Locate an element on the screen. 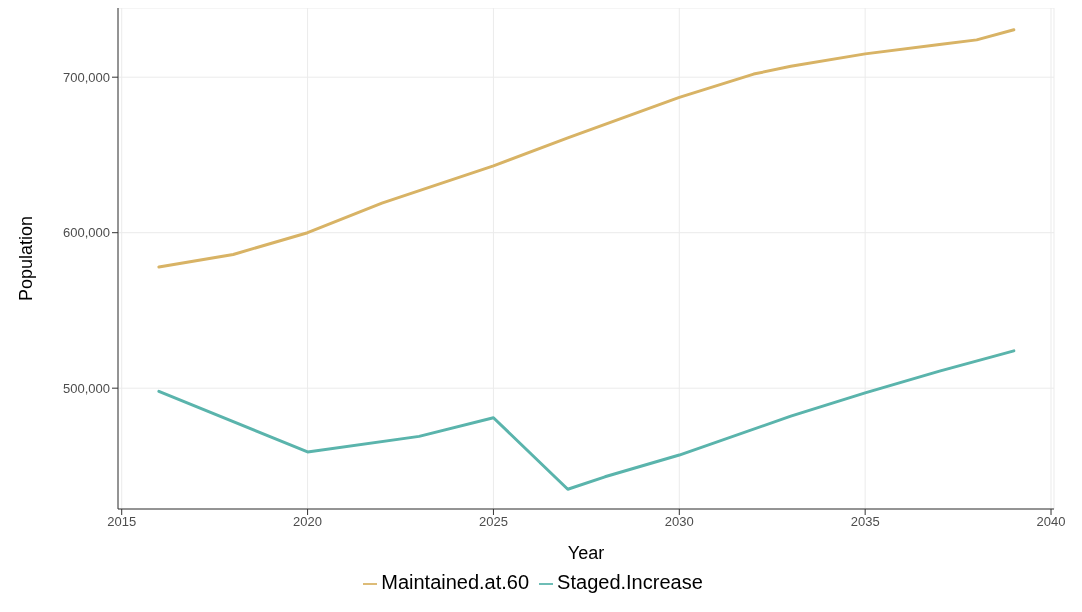  x-tick-label: 2020 is located at coordinates (308, 522).